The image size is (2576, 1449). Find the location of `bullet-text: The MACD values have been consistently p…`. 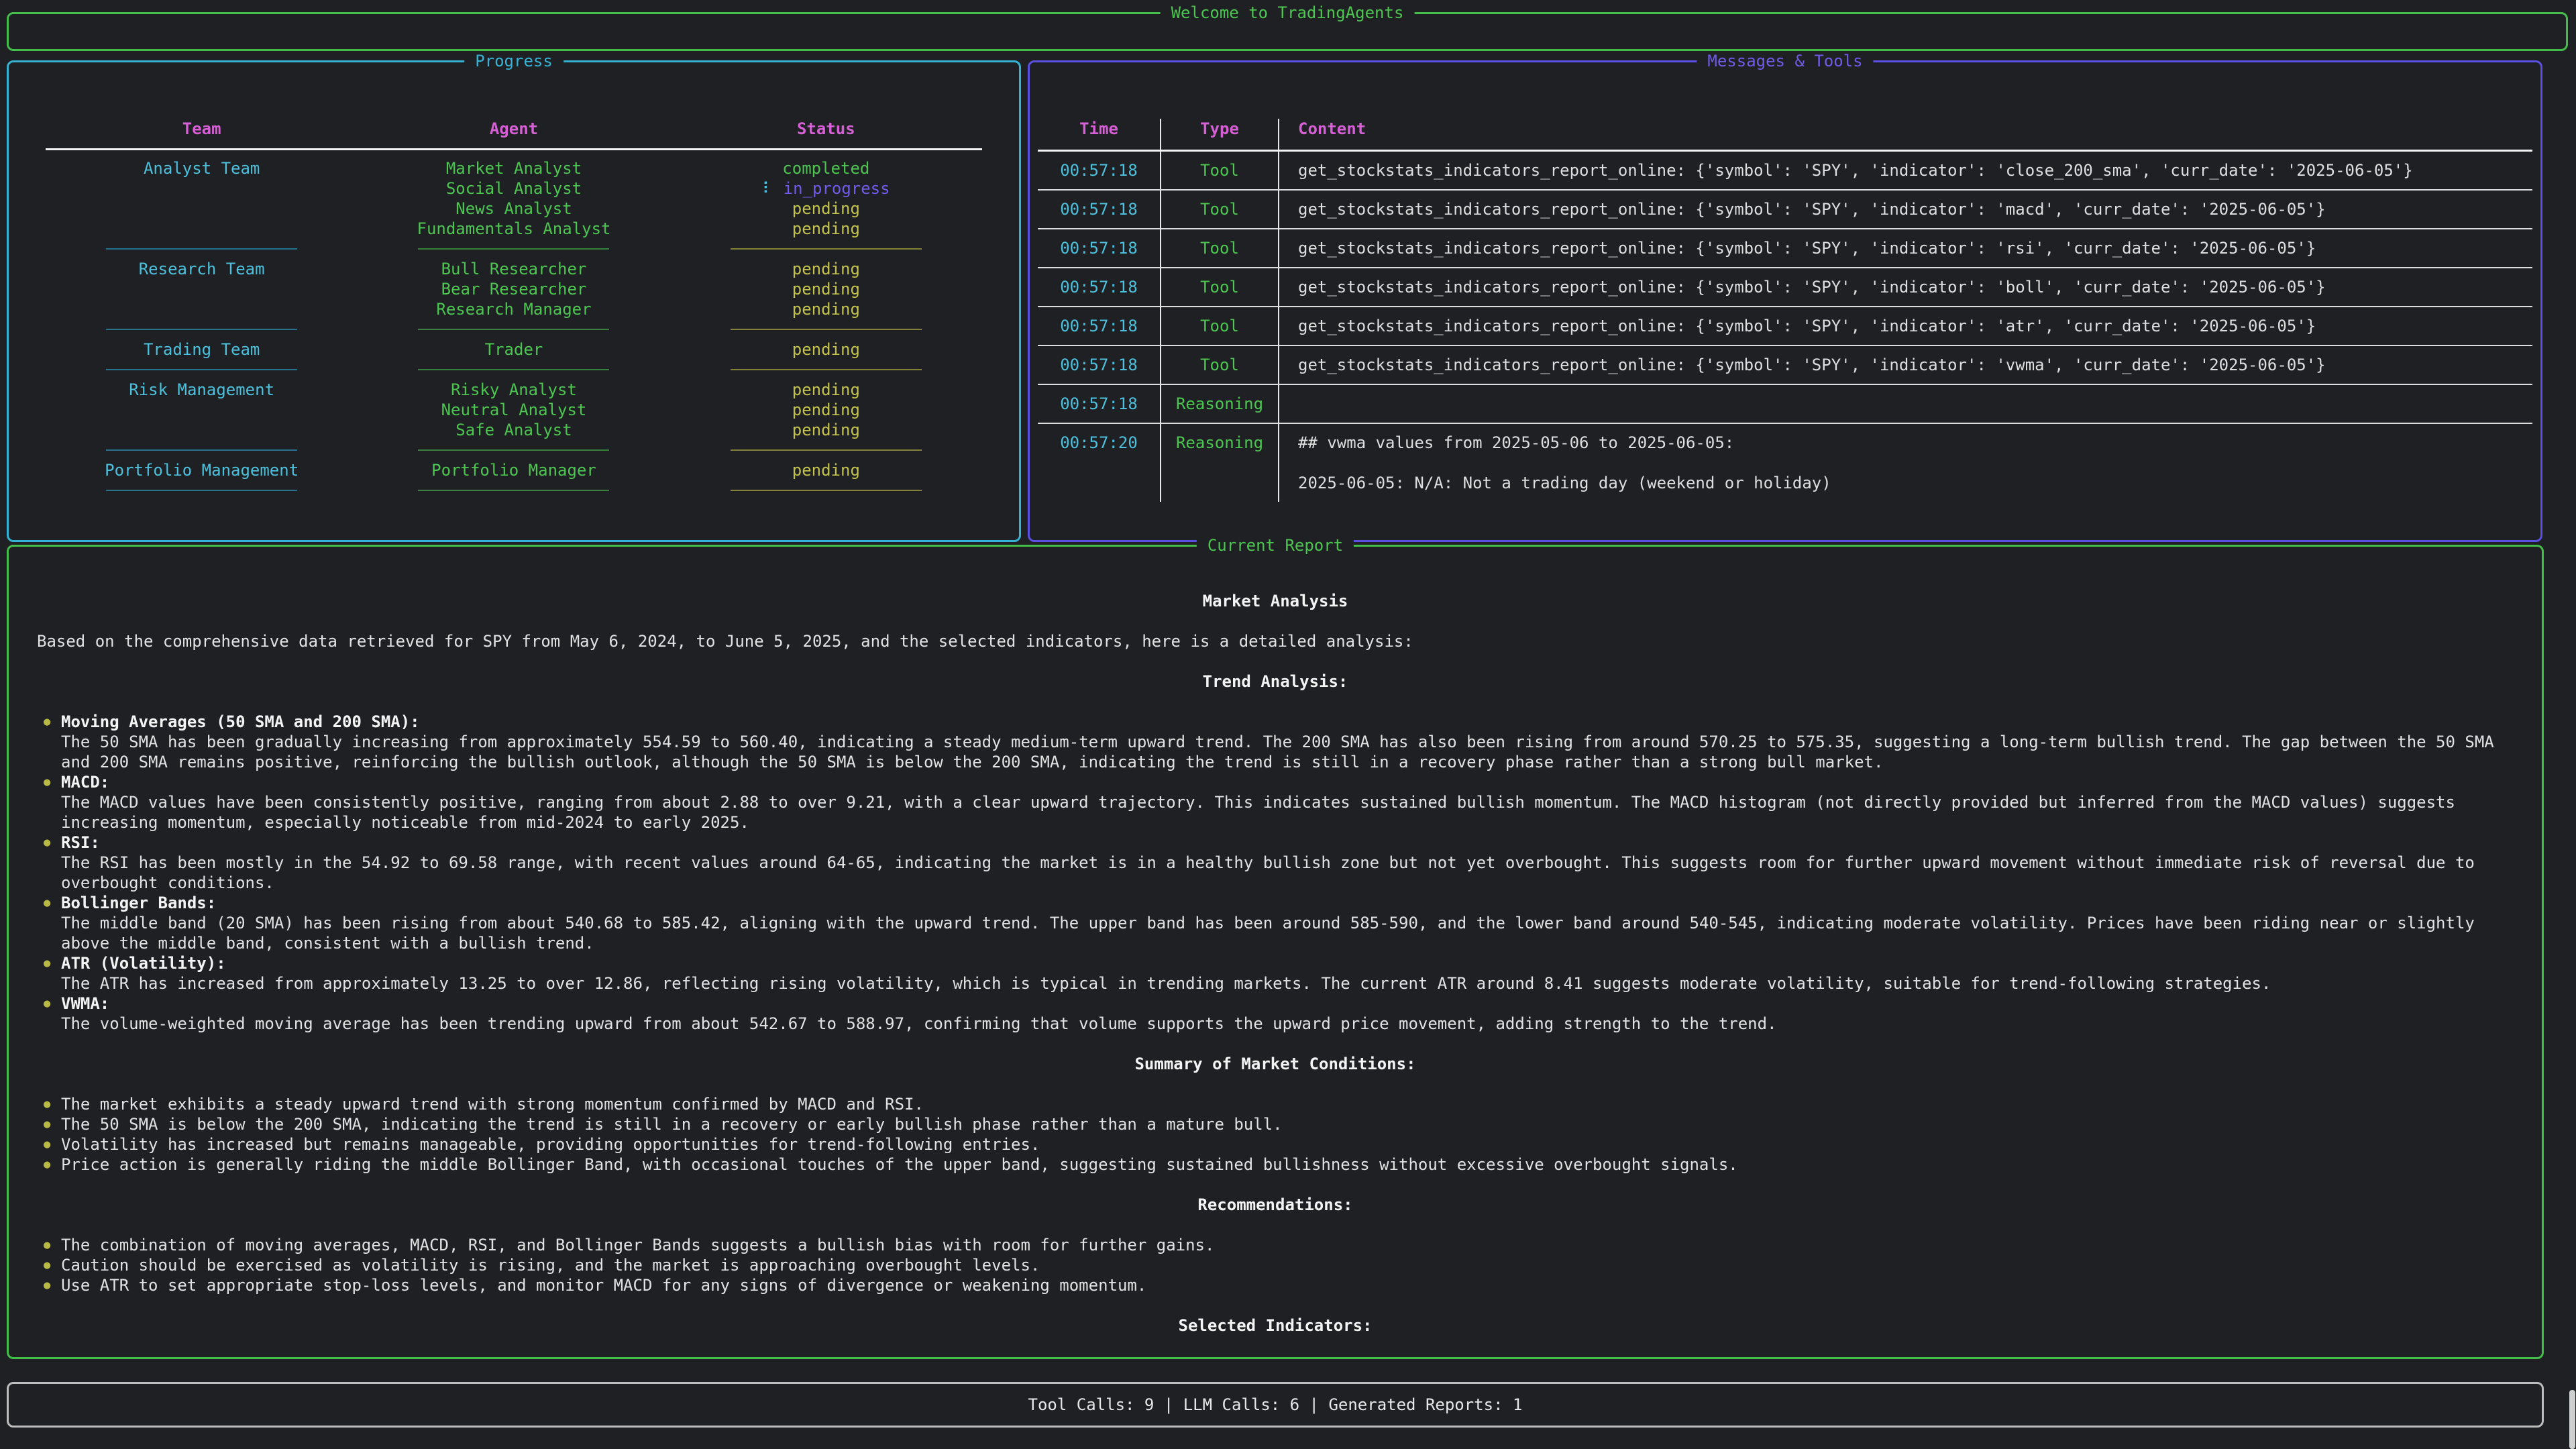

bullet-text: The MACD values have been consistently p… is located at coordinates (1258, 812).